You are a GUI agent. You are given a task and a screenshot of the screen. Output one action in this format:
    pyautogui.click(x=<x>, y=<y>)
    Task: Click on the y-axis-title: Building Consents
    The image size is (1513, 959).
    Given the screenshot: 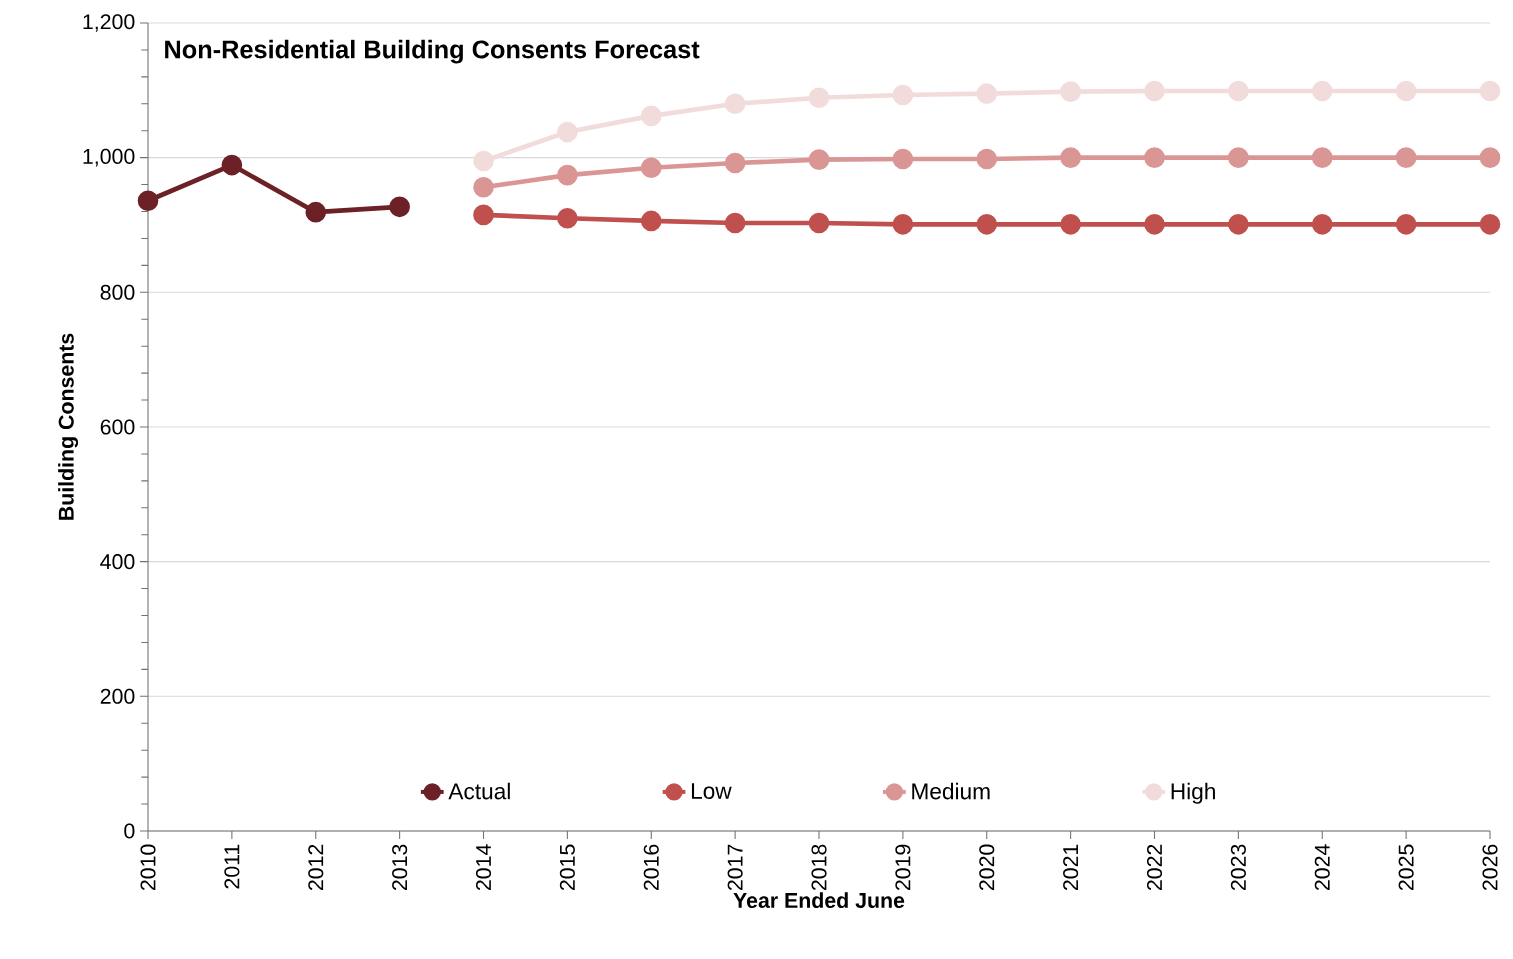 What is the action you would take?
    pyautogui.click(x=68, y=426)
    